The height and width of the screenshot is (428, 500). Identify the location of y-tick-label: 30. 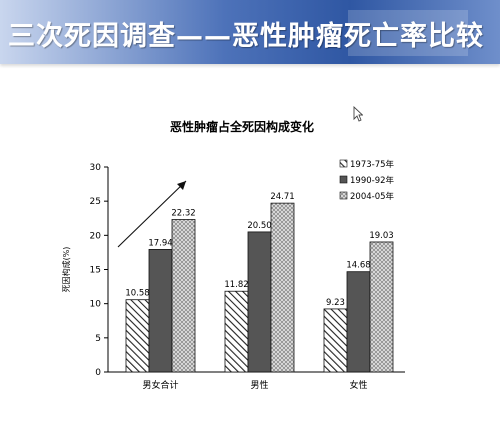
(96, 168).